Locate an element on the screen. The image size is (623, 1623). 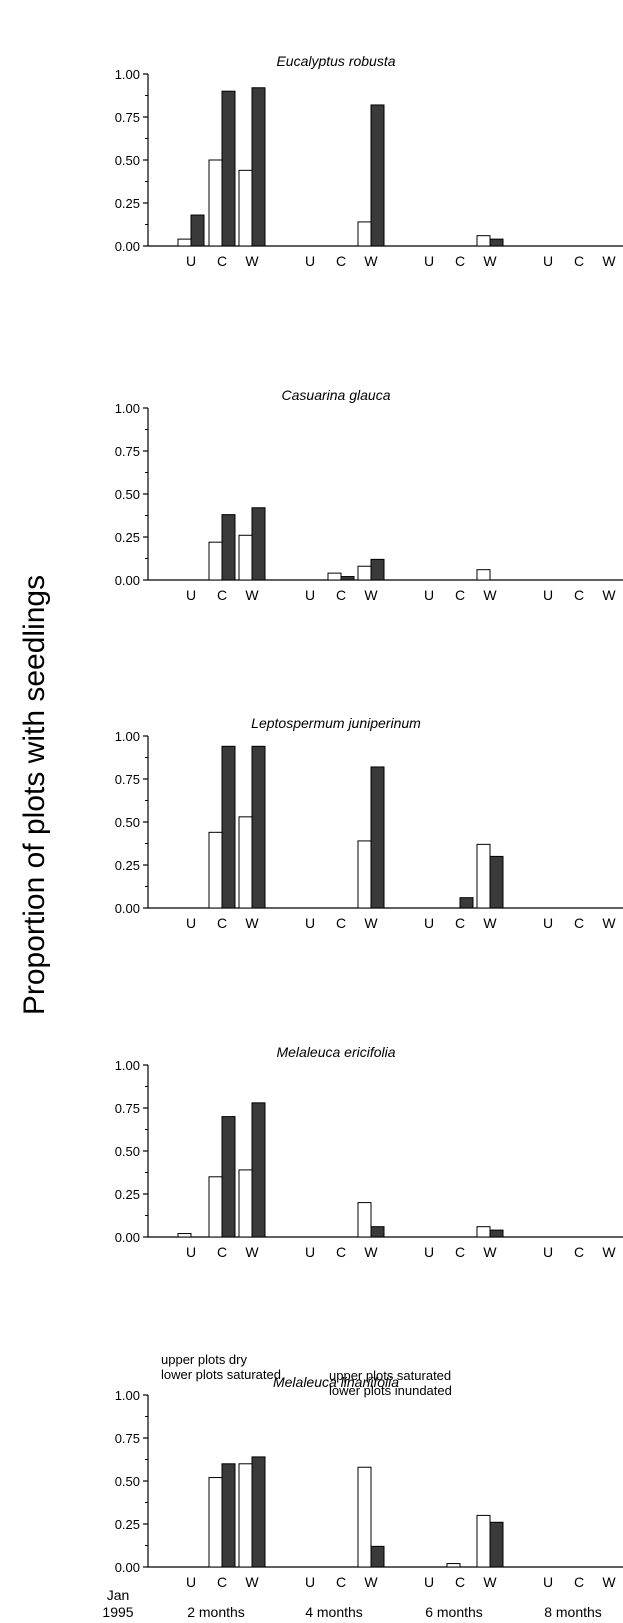
chart-title: Casuarina glauca is located at coordinates (336, 395).